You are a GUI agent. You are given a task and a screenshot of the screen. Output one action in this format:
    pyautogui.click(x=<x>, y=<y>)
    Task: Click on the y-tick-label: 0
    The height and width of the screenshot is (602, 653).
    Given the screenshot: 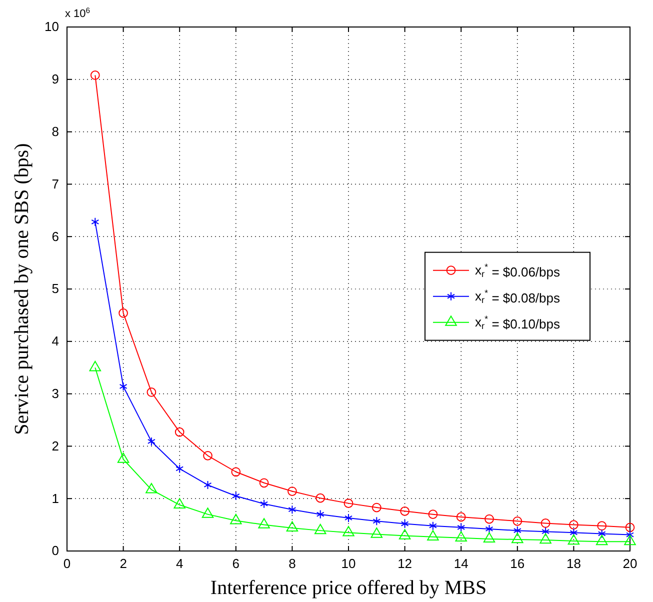 What is the action you would take?
    pyautogui.click(x=55, y=550)
    